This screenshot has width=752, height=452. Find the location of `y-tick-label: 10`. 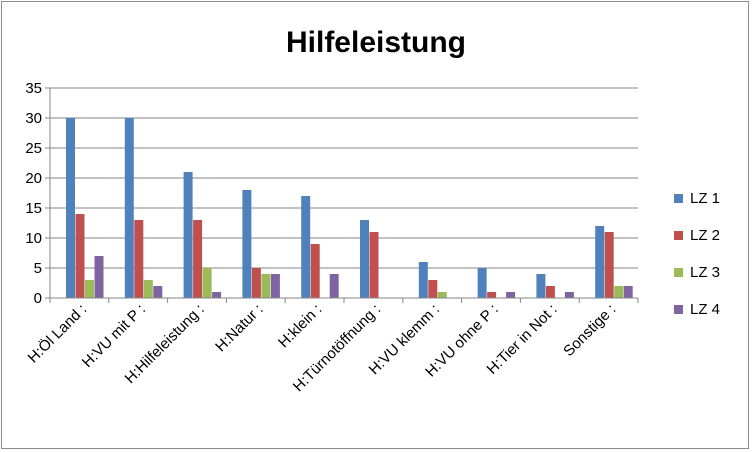

y-tick-label: 10 is located at coordinates (33, 238).